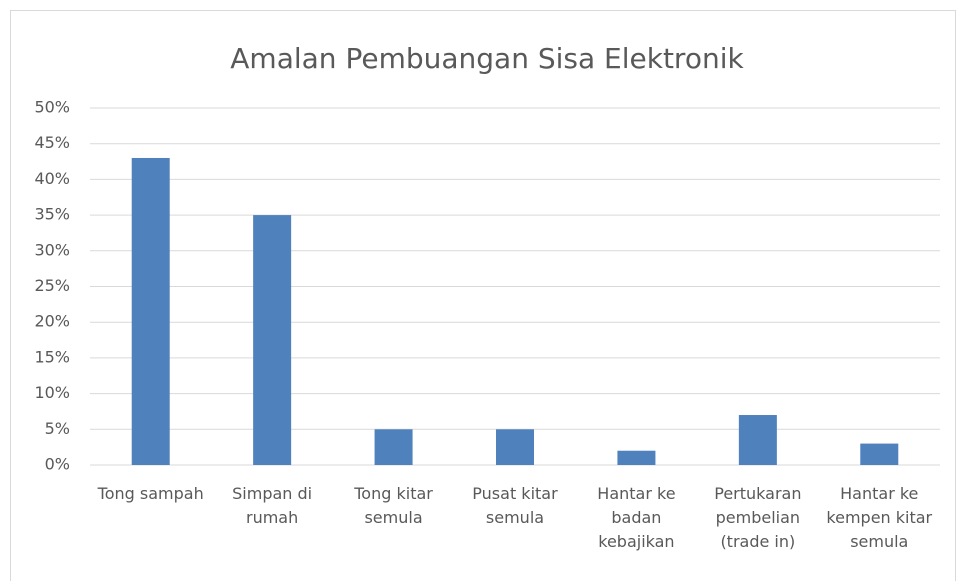 The height and width of the screenshot is (581, 956). I want to click on y-tick-label: 20%, so click(52, 321).